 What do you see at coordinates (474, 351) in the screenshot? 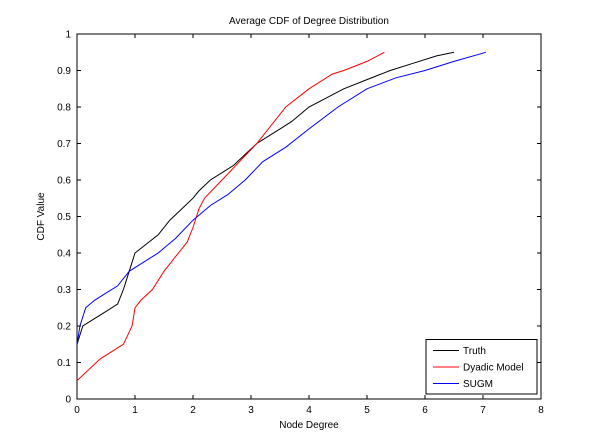
I see `legend-entry: Truth` at bounding box center [474, 351].